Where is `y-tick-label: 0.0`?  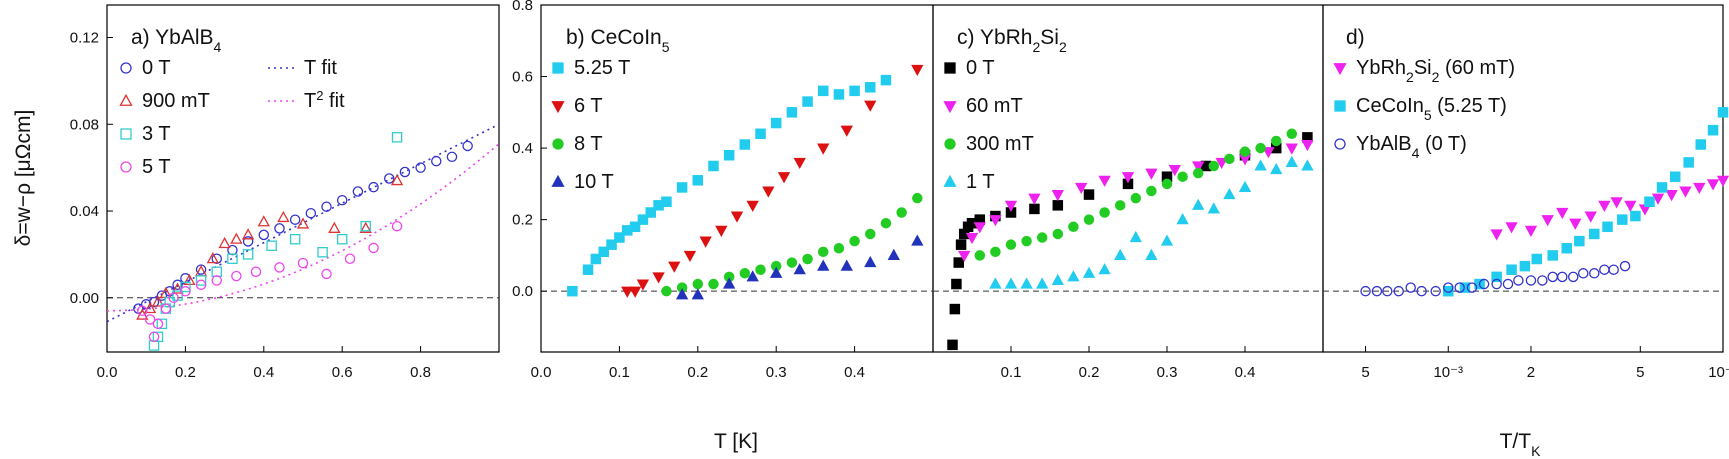
y-tick-label: 0.0 is located at coordinates (522, 291).